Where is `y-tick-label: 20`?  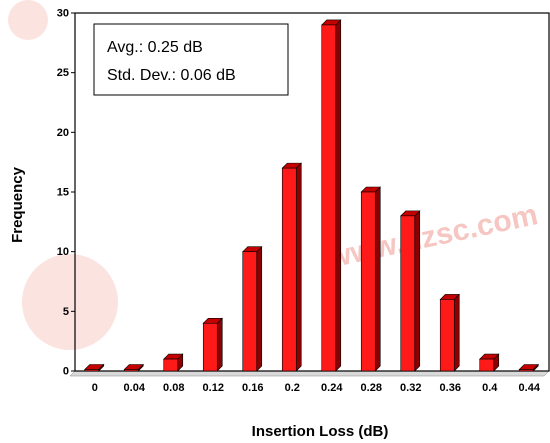 y-tick-label: 20 is located at coordinates (63, 133).